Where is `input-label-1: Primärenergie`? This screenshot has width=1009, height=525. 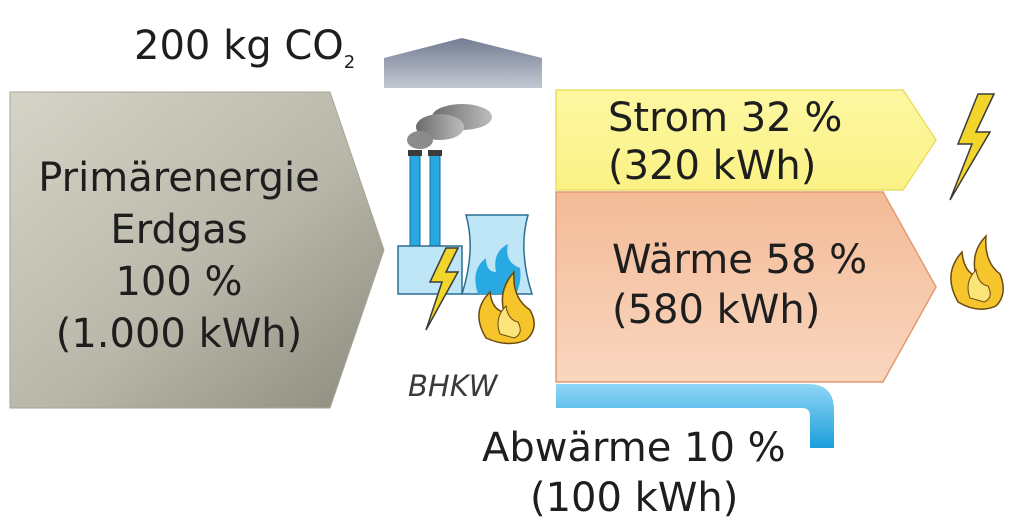 input-label-1: Primärenergie is located at coordinates (179, 178).